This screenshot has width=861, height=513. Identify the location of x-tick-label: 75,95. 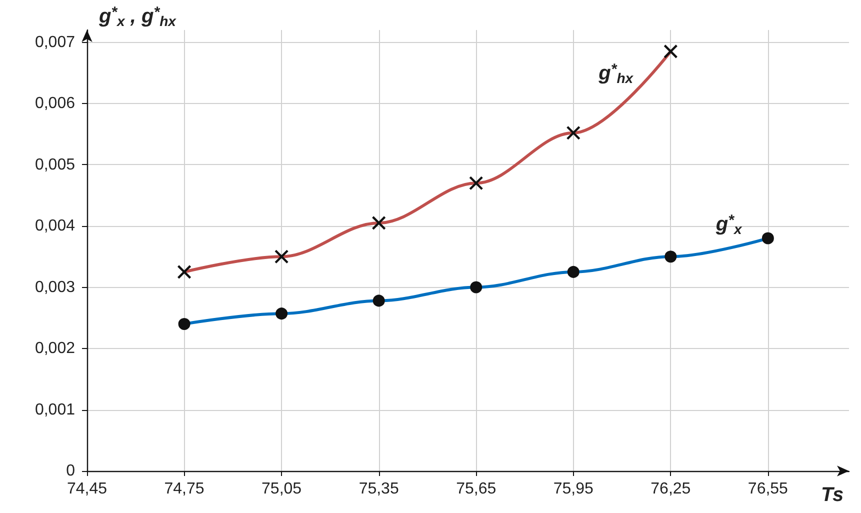
(573, 489).